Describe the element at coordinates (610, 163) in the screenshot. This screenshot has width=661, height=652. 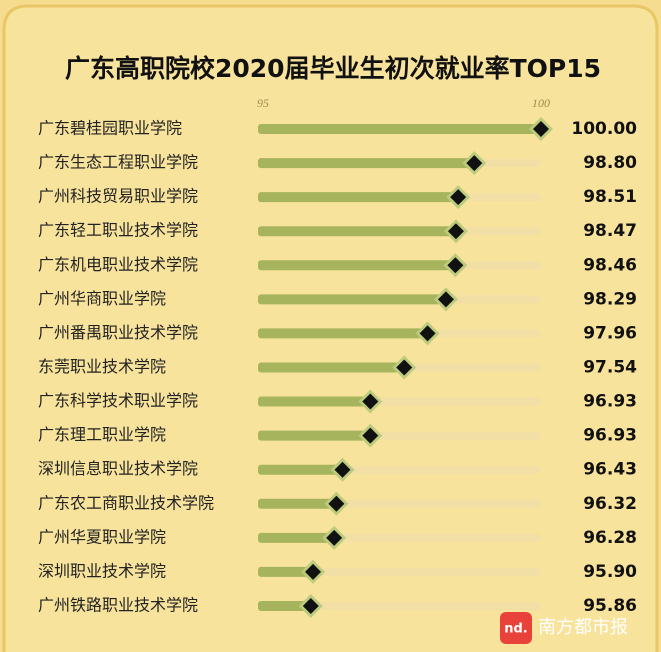
I see `value-label: 98.80` at that location.